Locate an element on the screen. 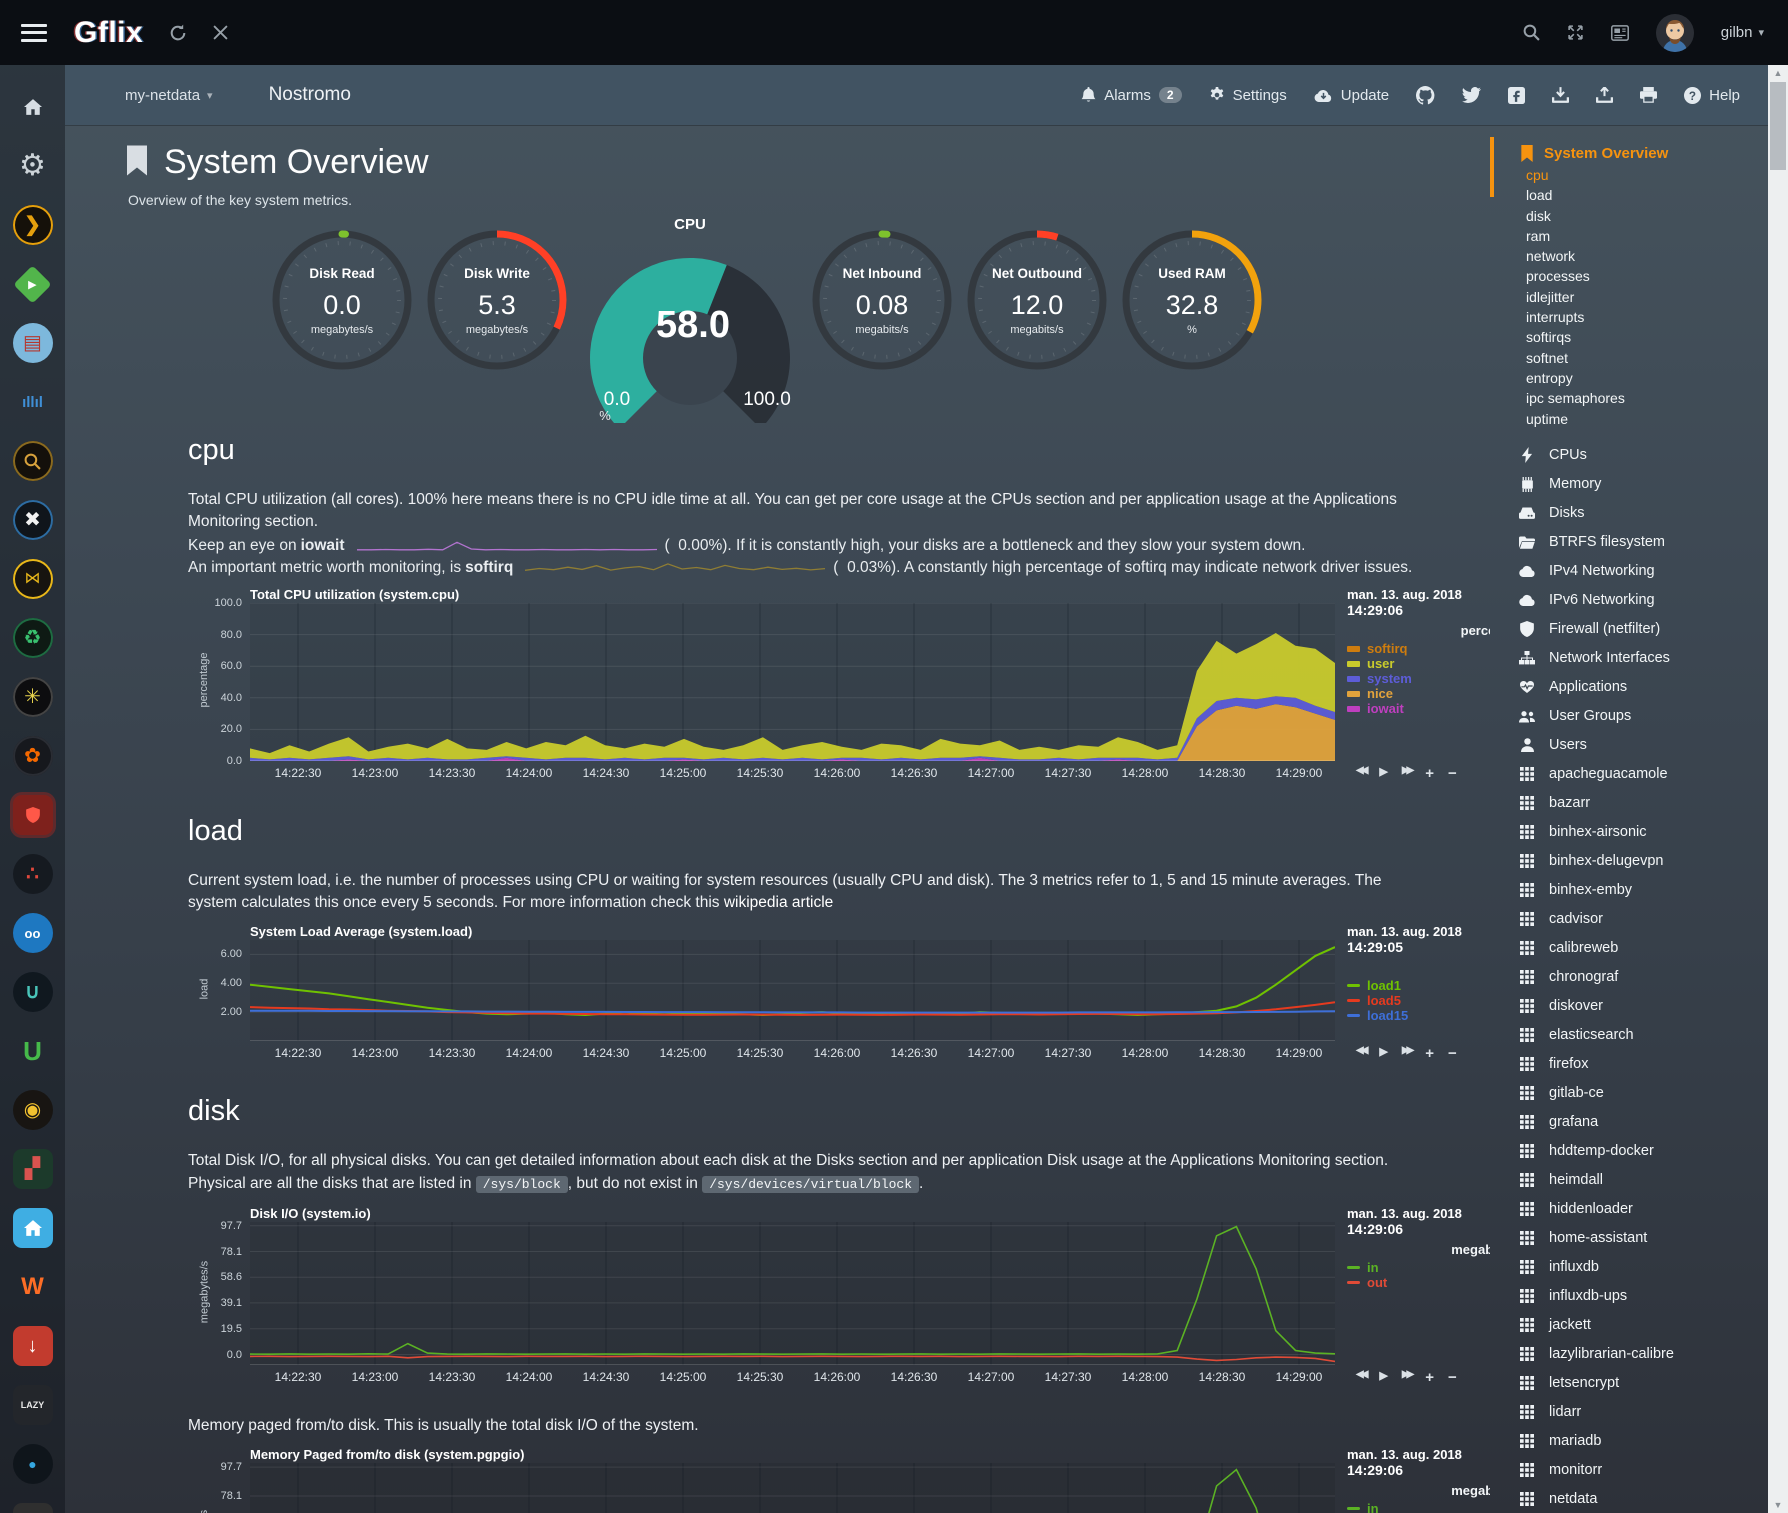 The width and height of the screenshot is (1788, 1513). jackett-icon is located at coordinates (32, 461).